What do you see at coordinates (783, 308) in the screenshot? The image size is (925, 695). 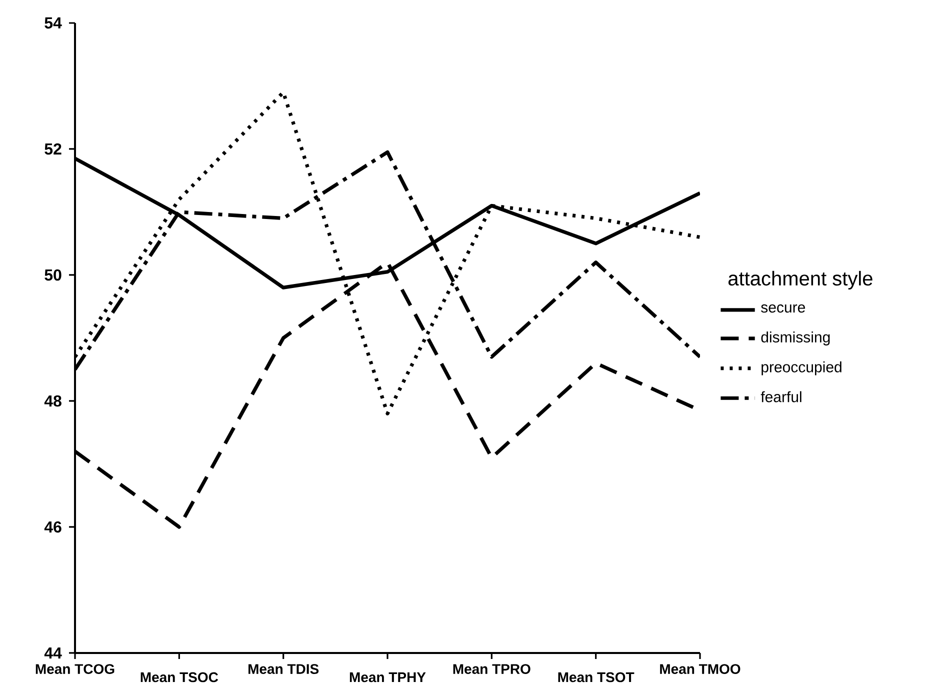 I see `legend-label: secure` at bounding box center [783, 308].